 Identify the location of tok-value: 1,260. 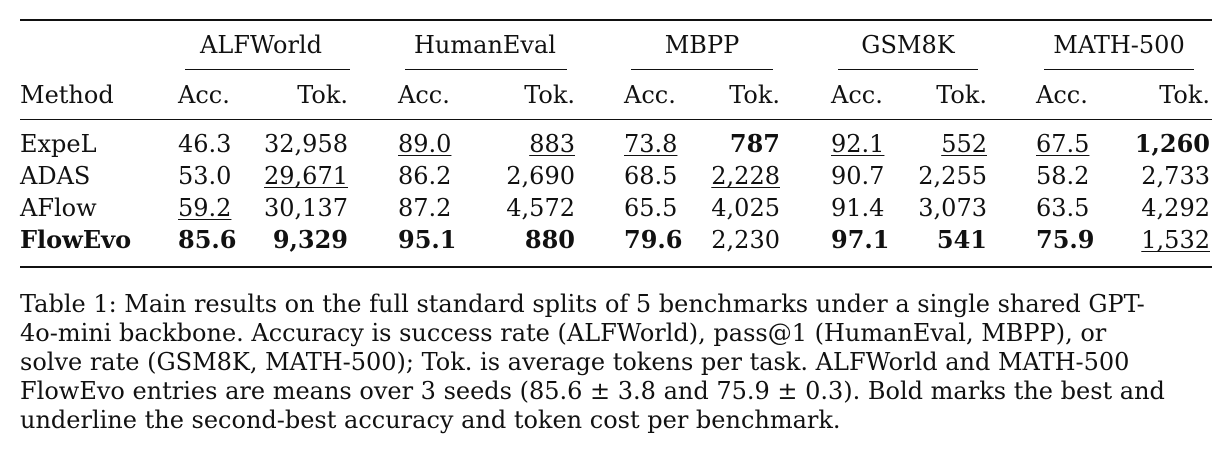
(1172, 143).